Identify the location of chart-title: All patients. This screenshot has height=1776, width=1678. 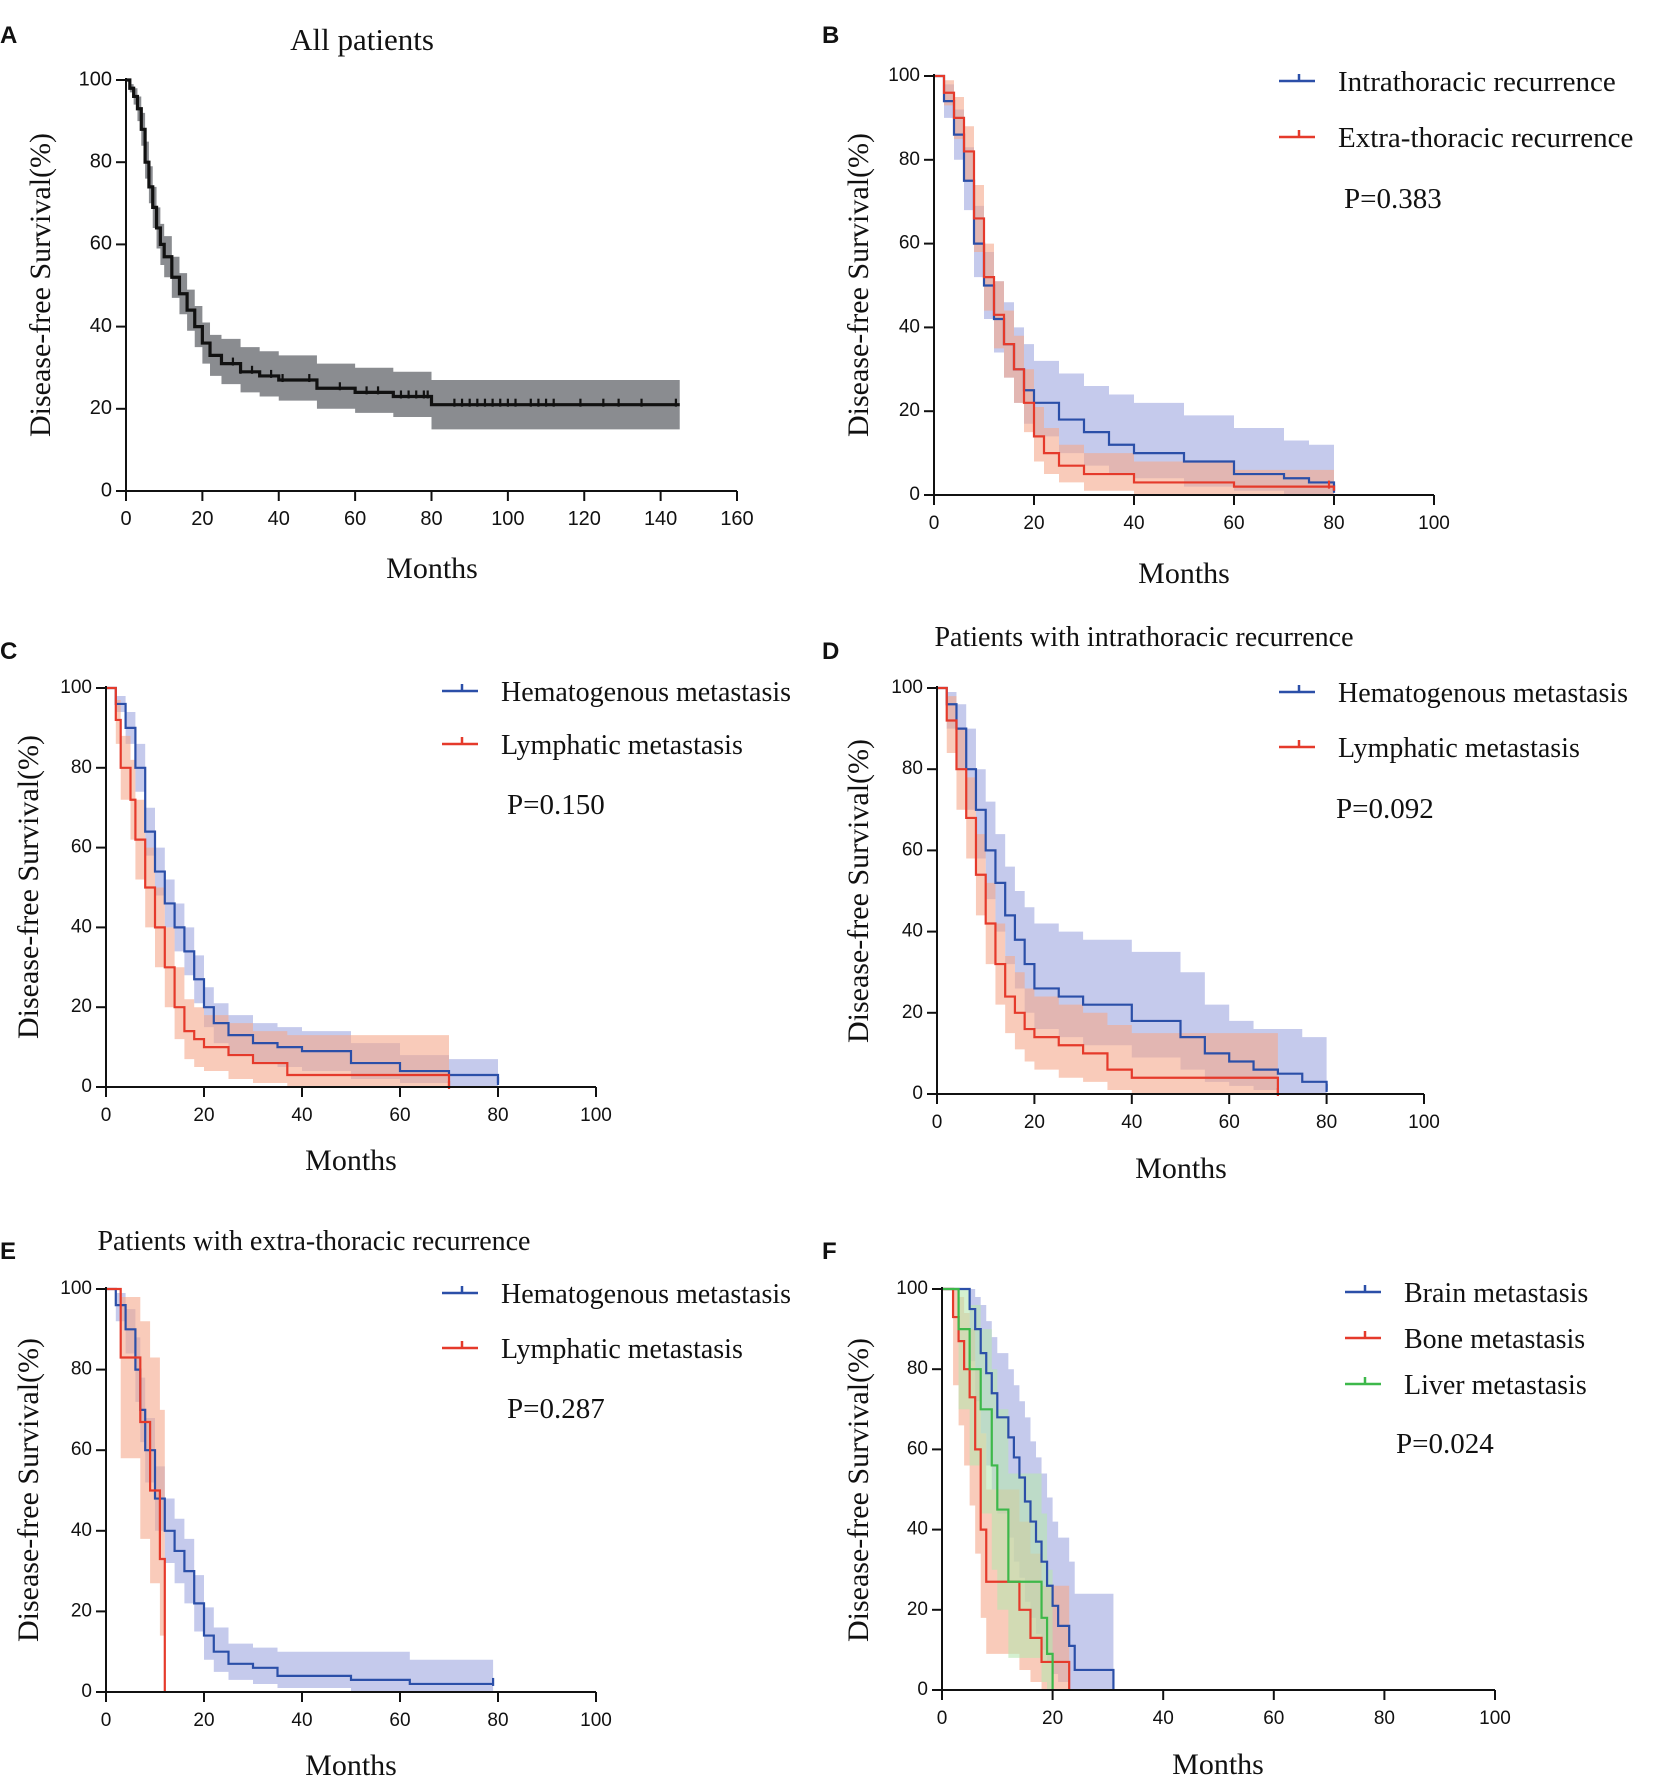
(362, 39).